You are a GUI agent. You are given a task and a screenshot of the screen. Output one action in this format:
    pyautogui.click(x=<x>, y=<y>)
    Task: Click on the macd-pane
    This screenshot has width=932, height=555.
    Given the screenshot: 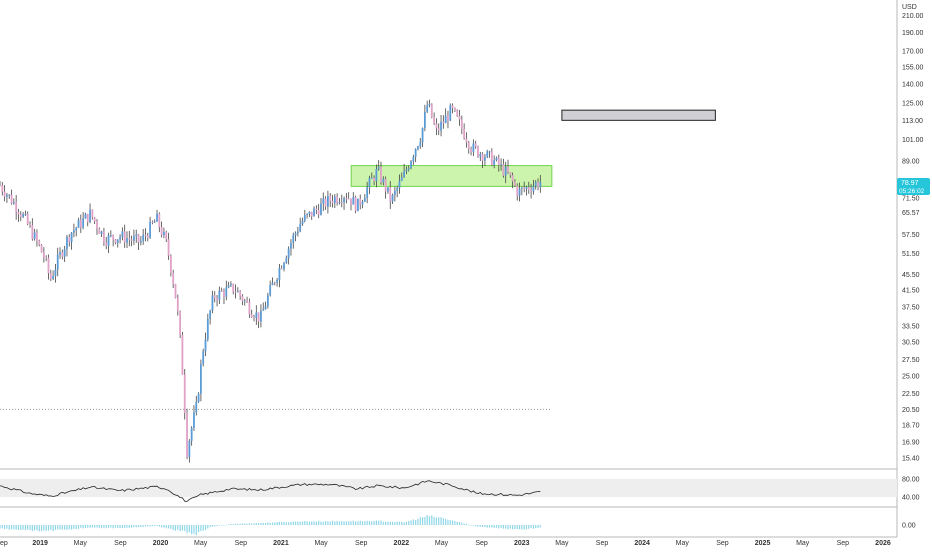 What is the action you would take?
    pyautogui.click(x=270, y=525)
    